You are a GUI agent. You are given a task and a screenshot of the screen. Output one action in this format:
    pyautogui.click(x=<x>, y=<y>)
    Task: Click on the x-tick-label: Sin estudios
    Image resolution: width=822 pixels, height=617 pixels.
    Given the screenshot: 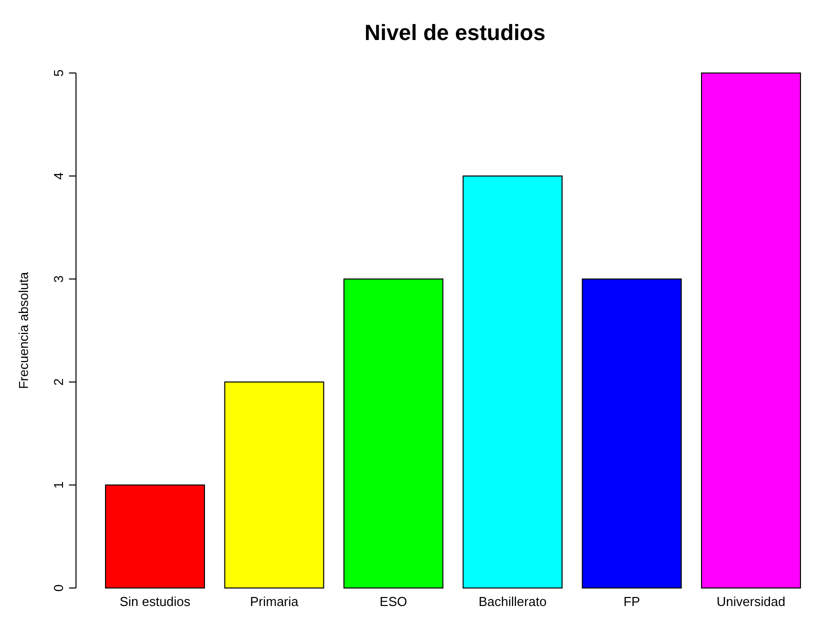 What is the action you would take?
    pyautogui.click(x=155, y=601)
    